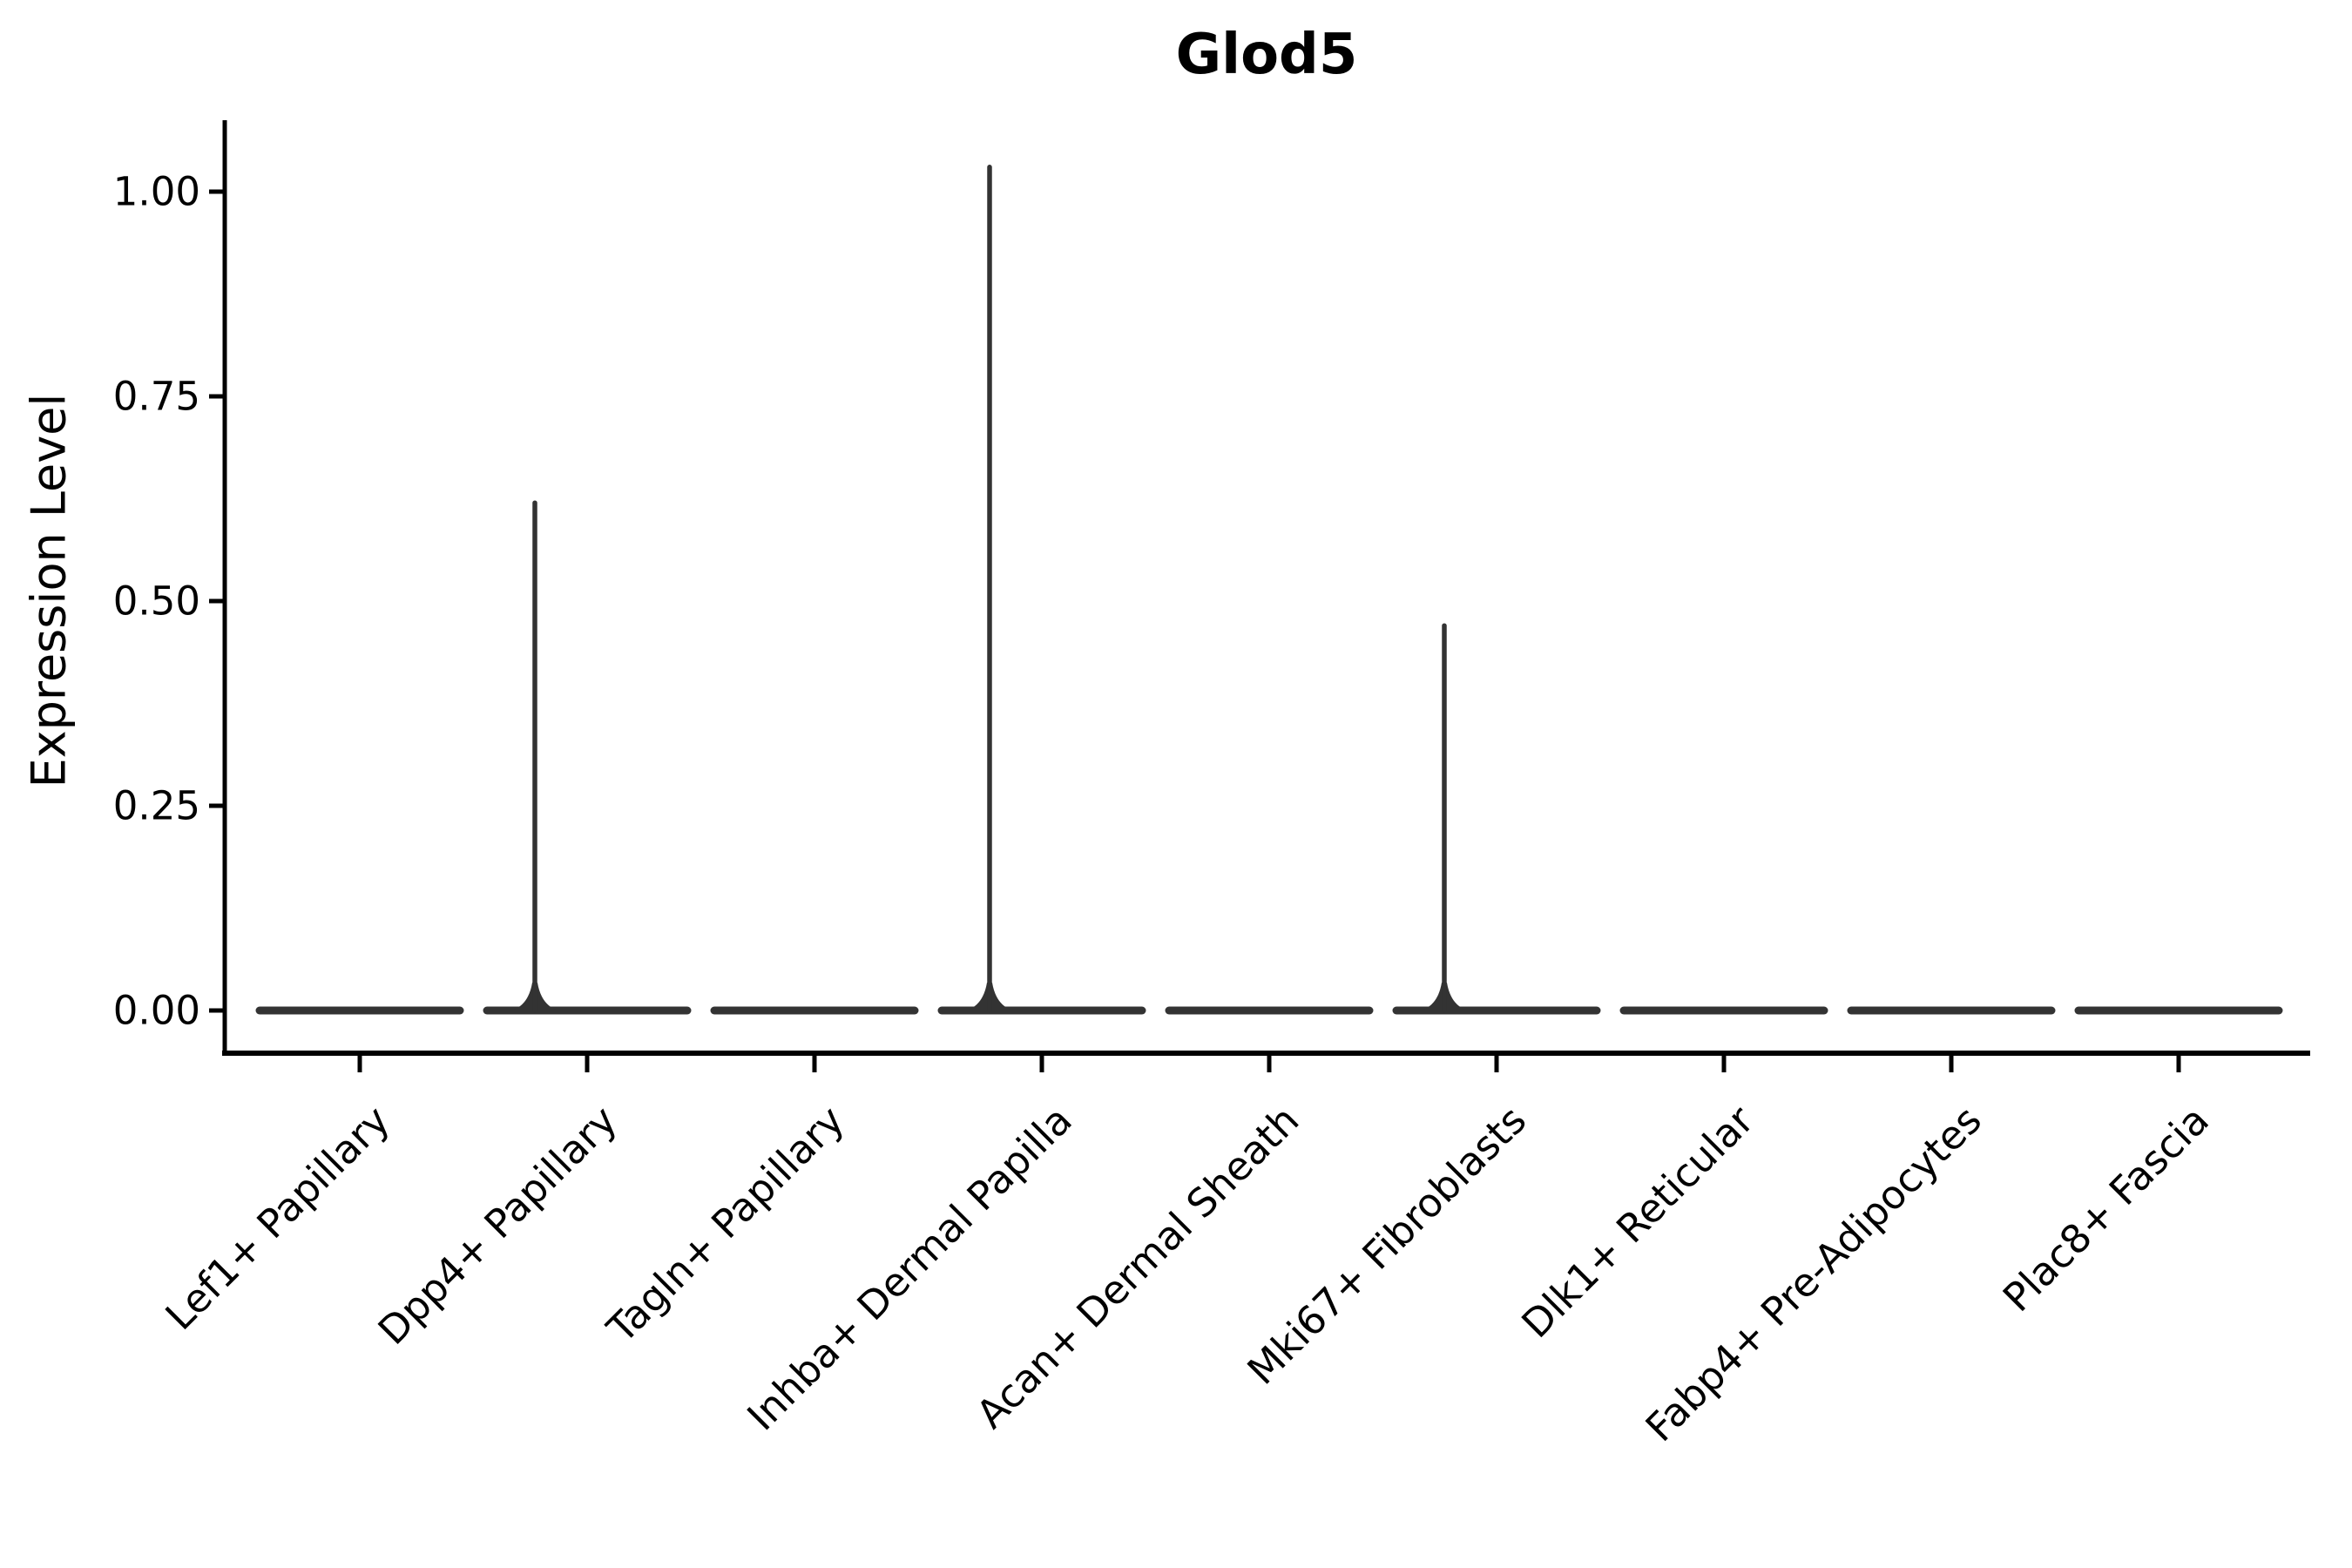 The image size is (2352, 1568). I want to click on y-tick-label: 0.00, so click(156, 1011).